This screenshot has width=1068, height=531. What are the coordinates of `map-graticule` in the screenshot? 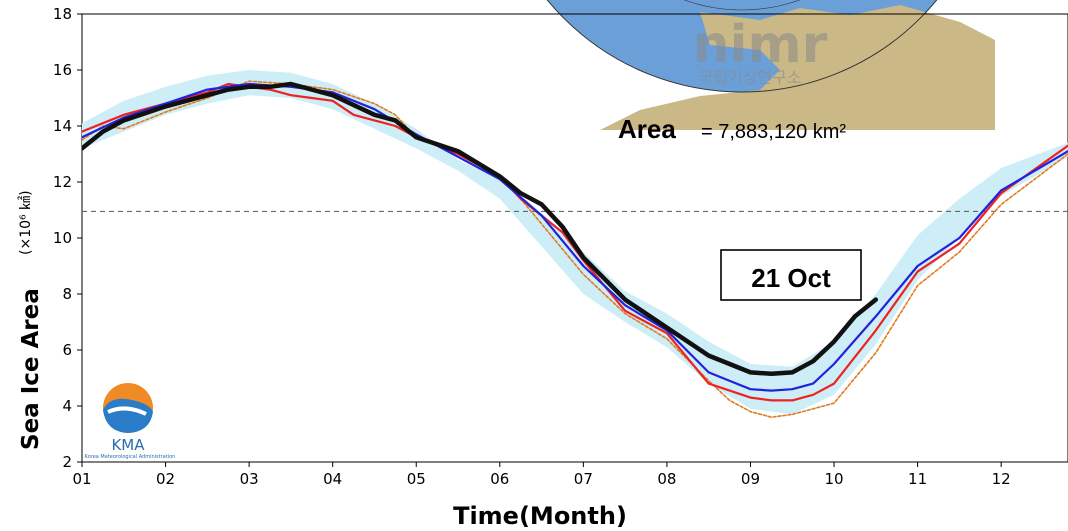 It's located at (742, 5).